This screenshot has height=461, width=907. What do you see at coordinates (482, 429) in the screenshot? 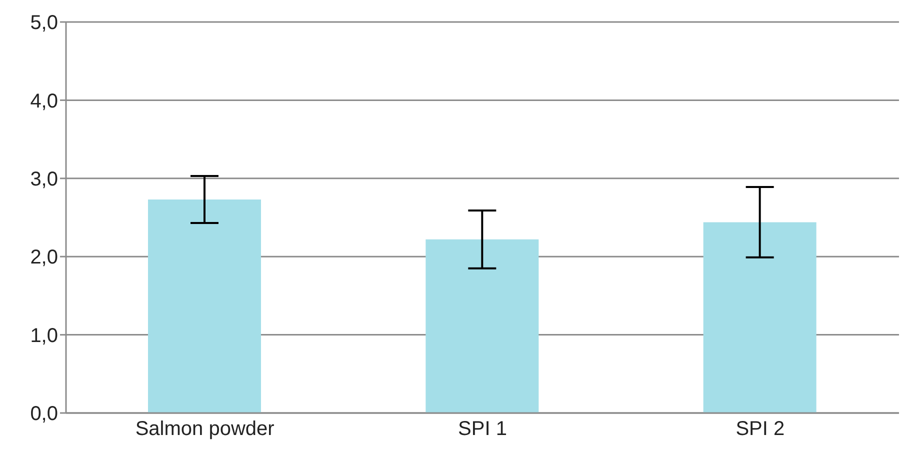
I see `x-tick-label: SPI 1` at bounding box center [482, 429].